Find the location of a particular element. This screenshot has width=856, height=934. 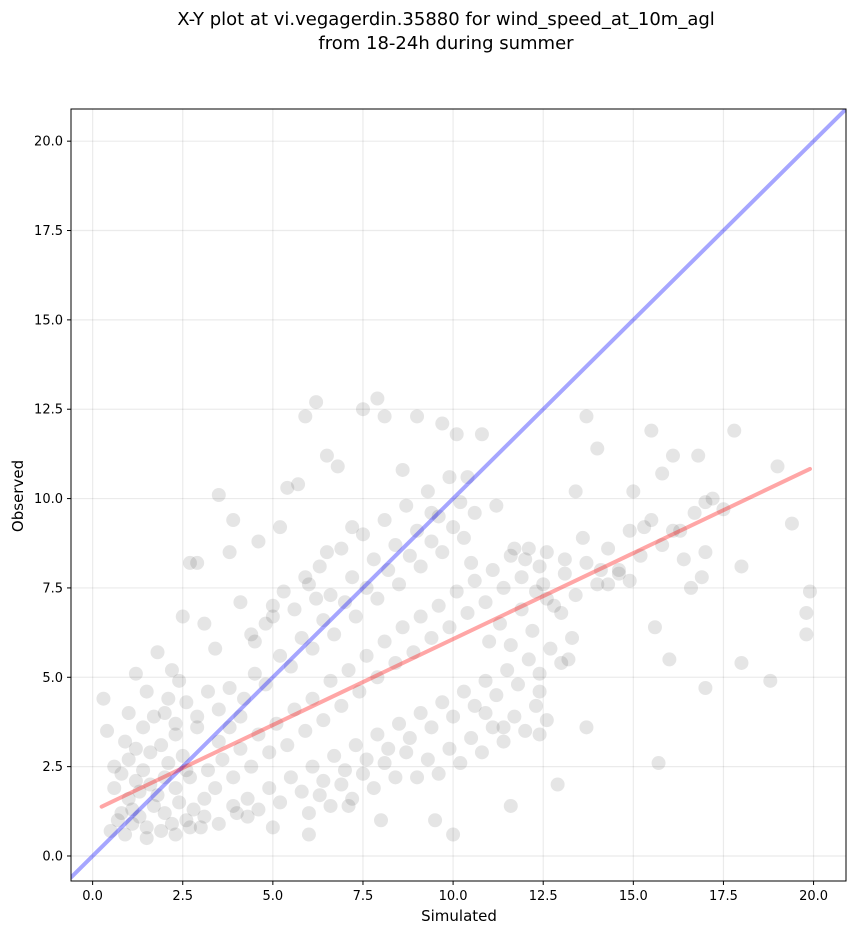

y-tick-label: 5.0 is located at coordinates (52, 678).